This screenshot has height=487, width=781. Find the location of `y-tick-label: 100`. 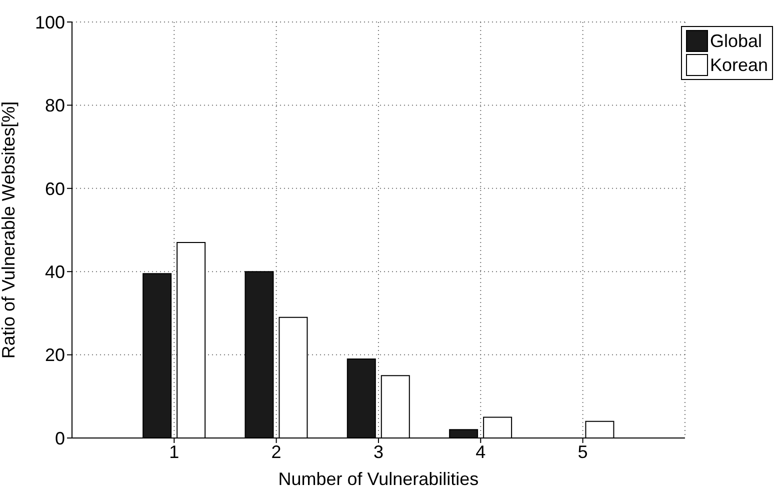

y-tick-label: 100 is located at coordinates (49, 22).